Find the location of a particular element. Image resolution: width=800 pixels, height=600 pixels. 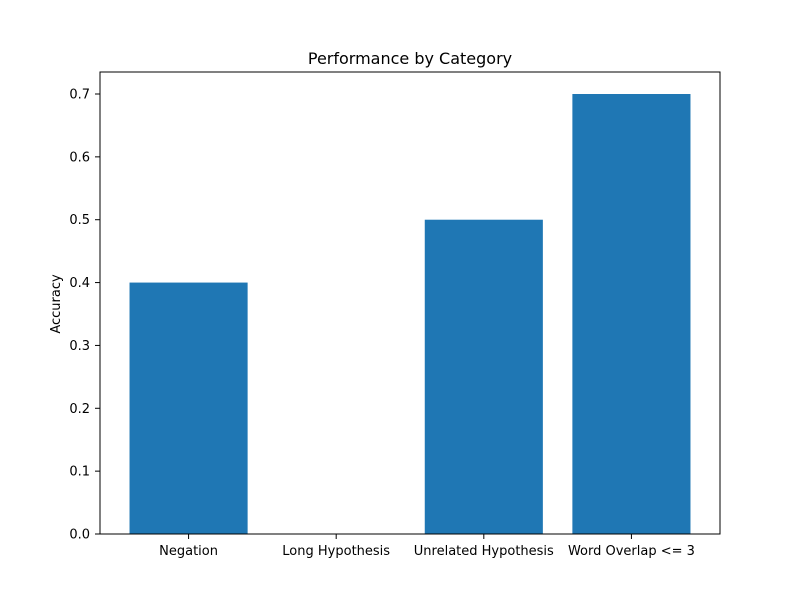

x-tick-label-word-overlap-3: Word Overlap <= 3 is located at coordinates (631, 551).